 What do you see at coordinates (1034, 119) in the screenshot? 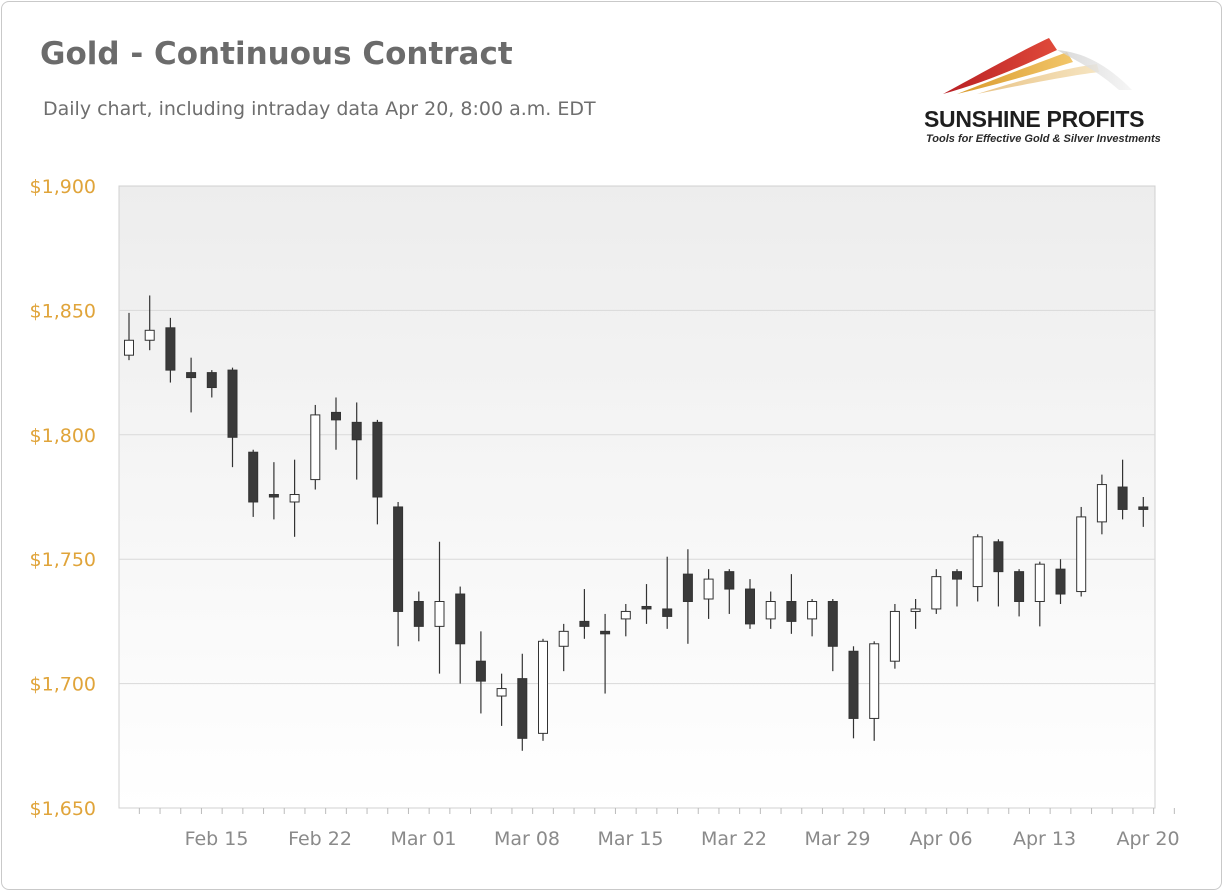
I see `logo-name: SUNSHINE PROFITS` at bounding box center [1034, 119].